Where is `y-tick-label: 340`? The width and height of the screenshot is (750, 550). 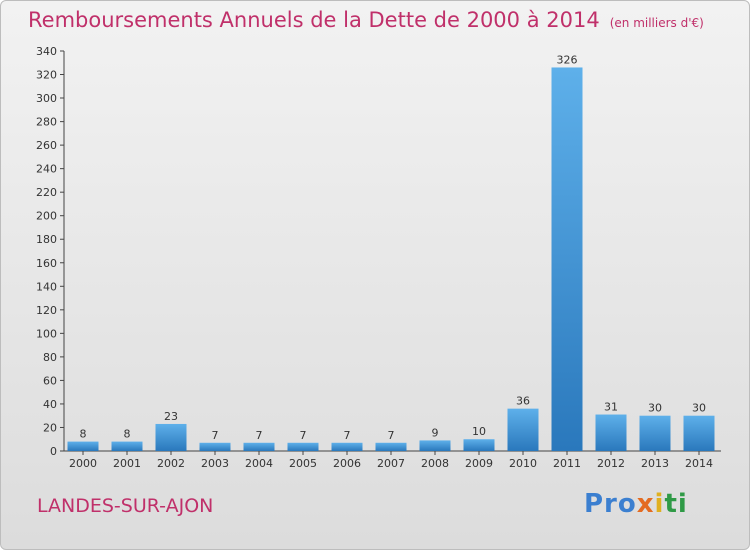
y-tick-label: 340 is located at coordinates (46, 51).